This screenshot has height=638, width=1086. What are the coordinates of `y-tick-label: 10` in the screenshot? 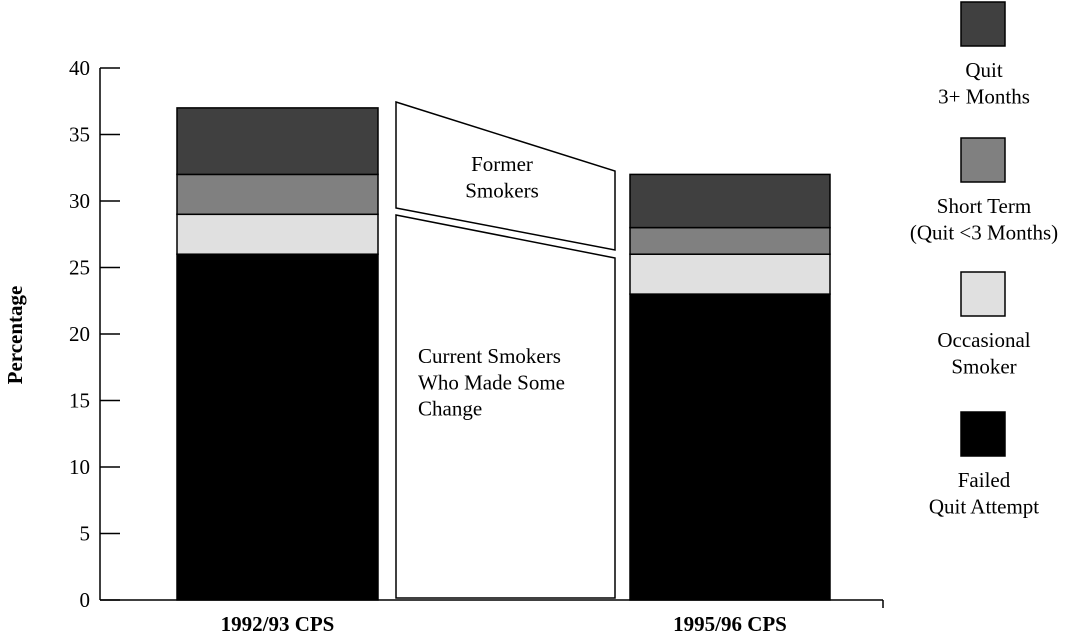 It's located at (79, 467).